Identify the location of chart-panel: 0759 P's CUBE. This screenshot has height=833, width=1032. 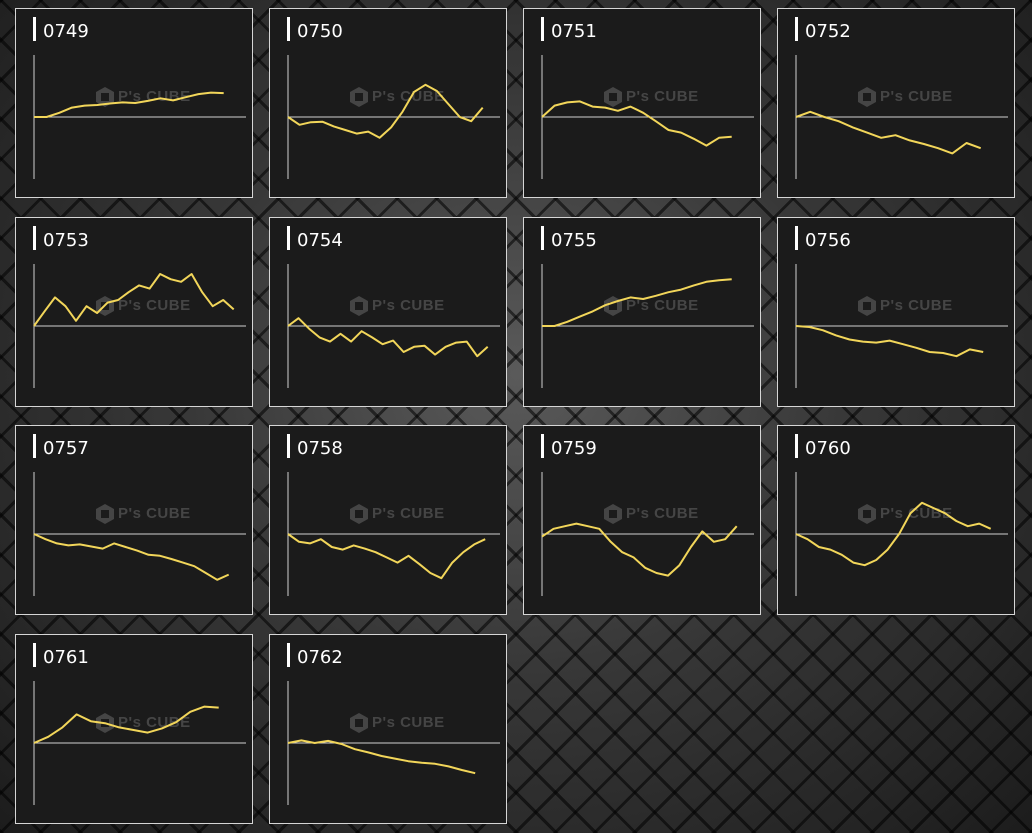
(642, 520).